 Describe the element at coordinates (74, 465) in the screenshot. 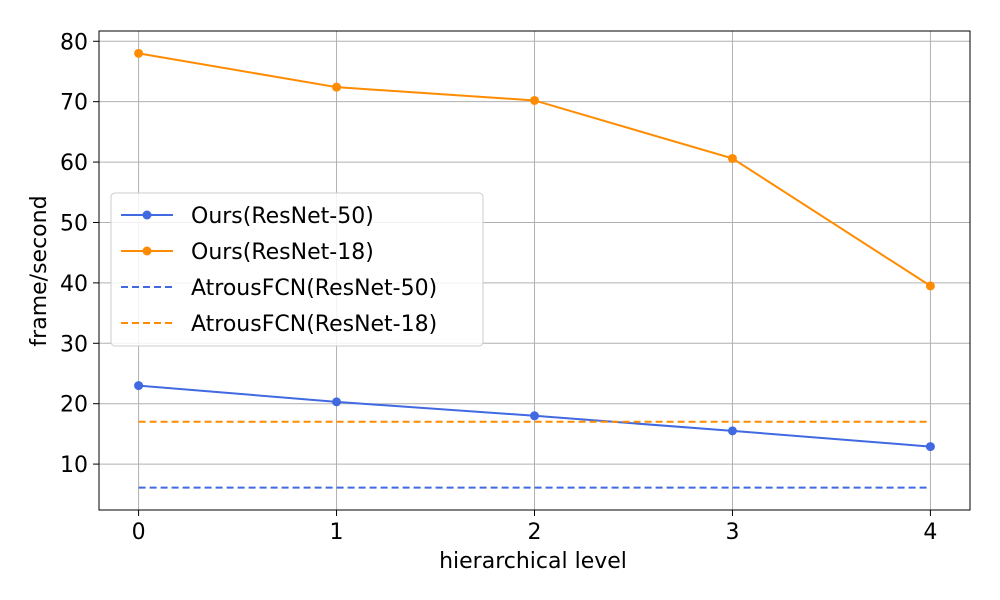

I see `y-tick-label: 10` at that location.